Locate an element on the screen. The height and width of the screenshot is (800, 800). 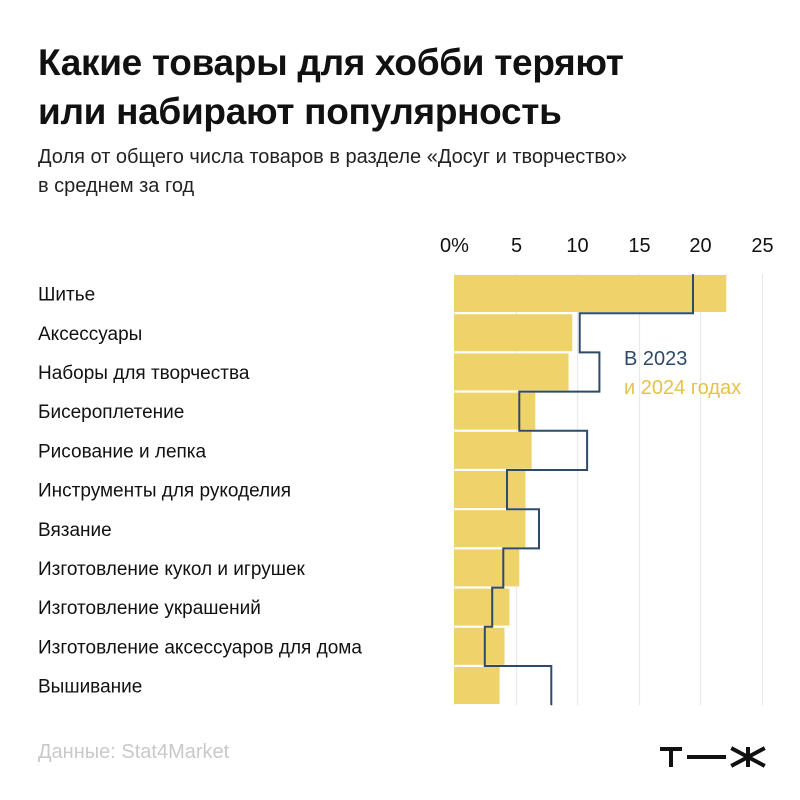
category-label: Инструменты для рукоделия is located at coordinates (164, 491).